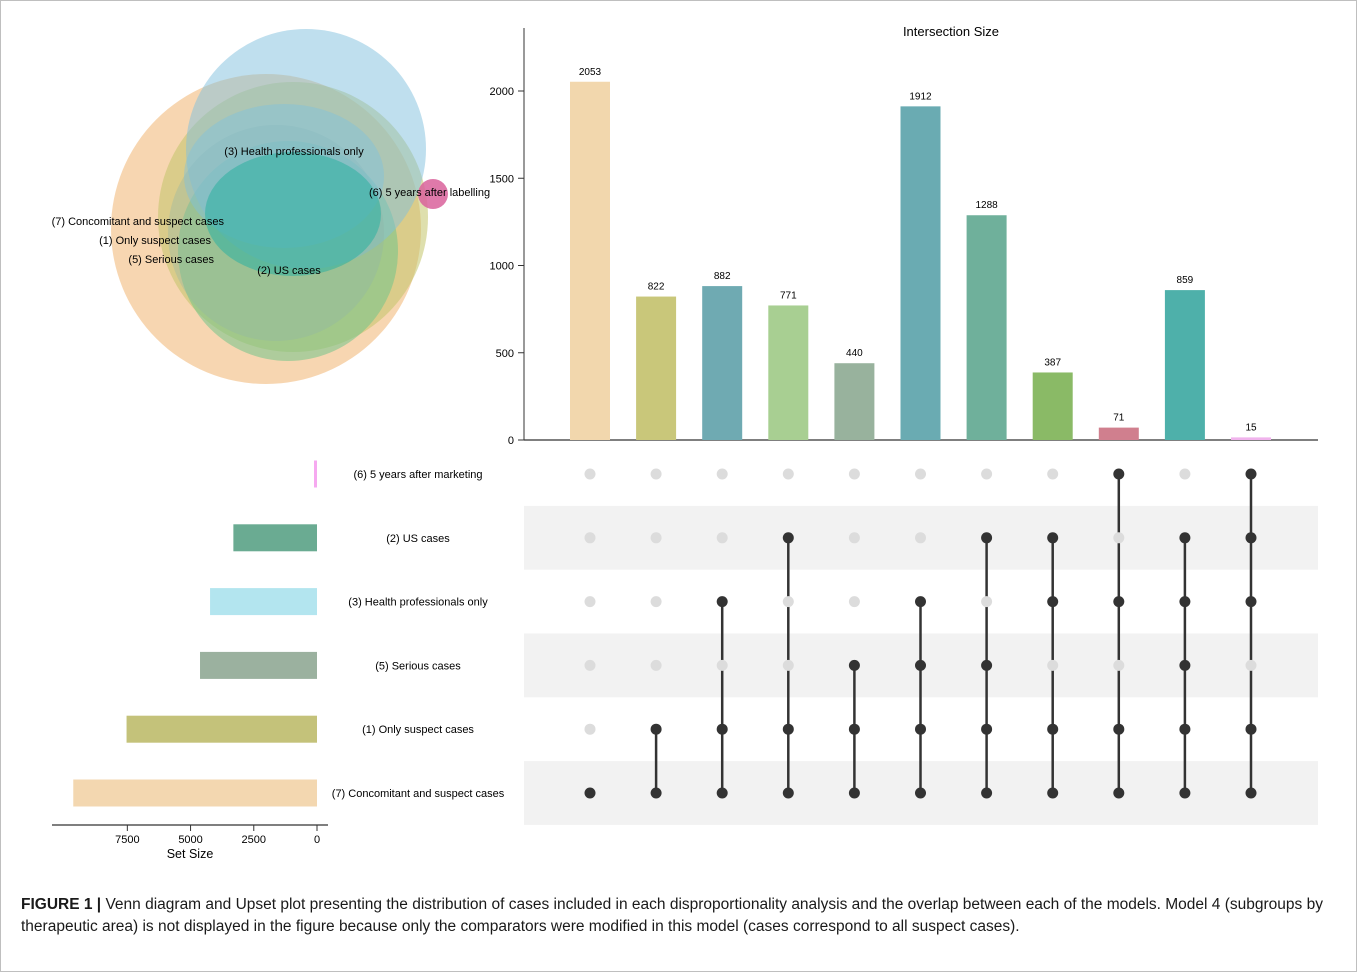 Image resolution: width=1357 pixels, height=972 pixels. What do you see at coordinates (590, 72) in the screenshot?
I see `intersection-bar-label: 2053` at bounding box center [590, 72].